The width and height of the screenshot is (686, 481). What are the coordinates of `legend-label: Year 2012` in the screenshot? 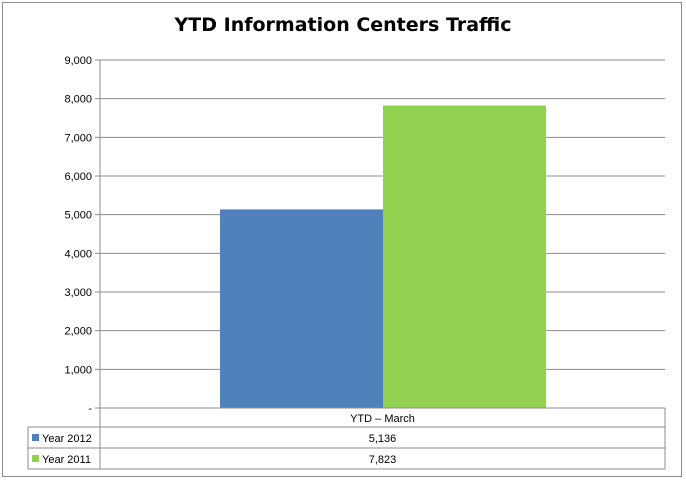 It's located at (67, 439).